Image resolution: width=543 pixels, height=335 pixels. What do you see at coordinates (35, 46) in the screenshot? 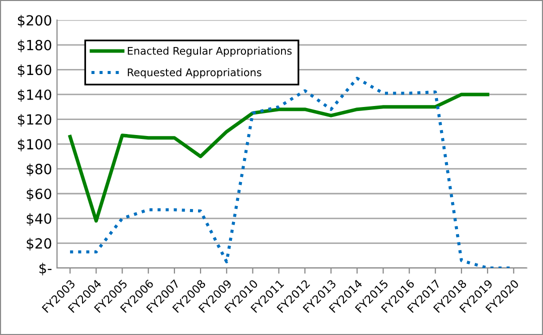
I see `y-tick-label: $180` at bounding box center [35, 46].